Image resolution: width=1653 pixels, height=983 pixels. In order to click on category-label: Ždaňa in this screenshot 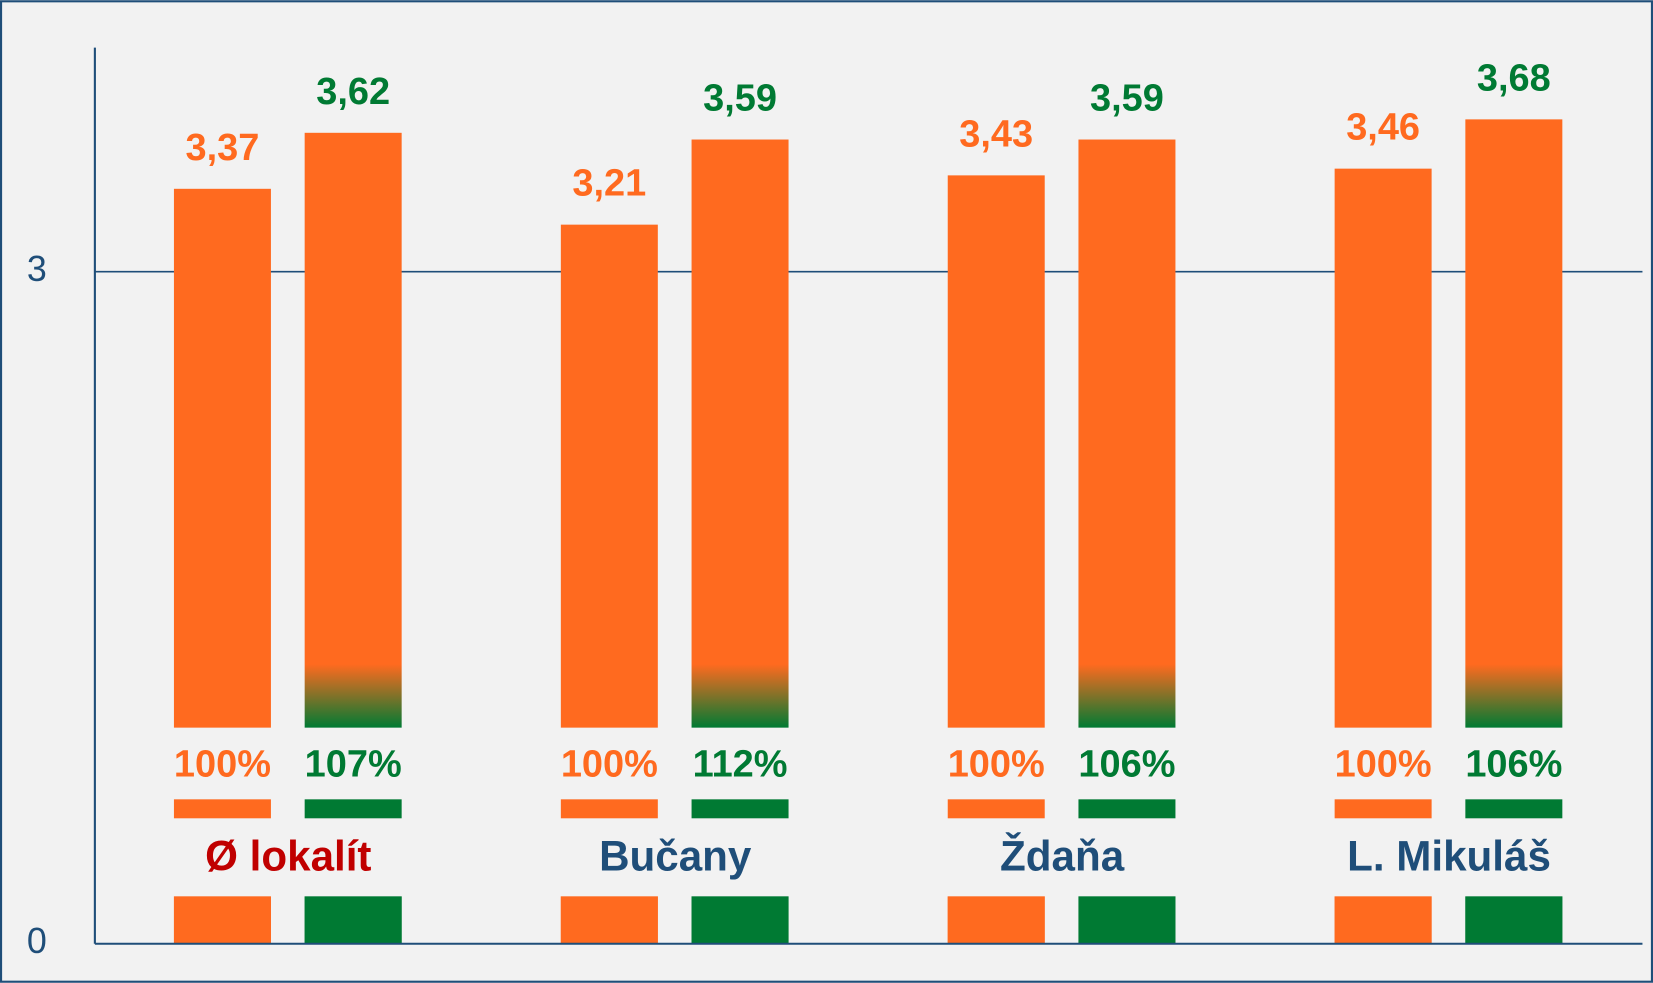, I will do `click(1062, 856)`.